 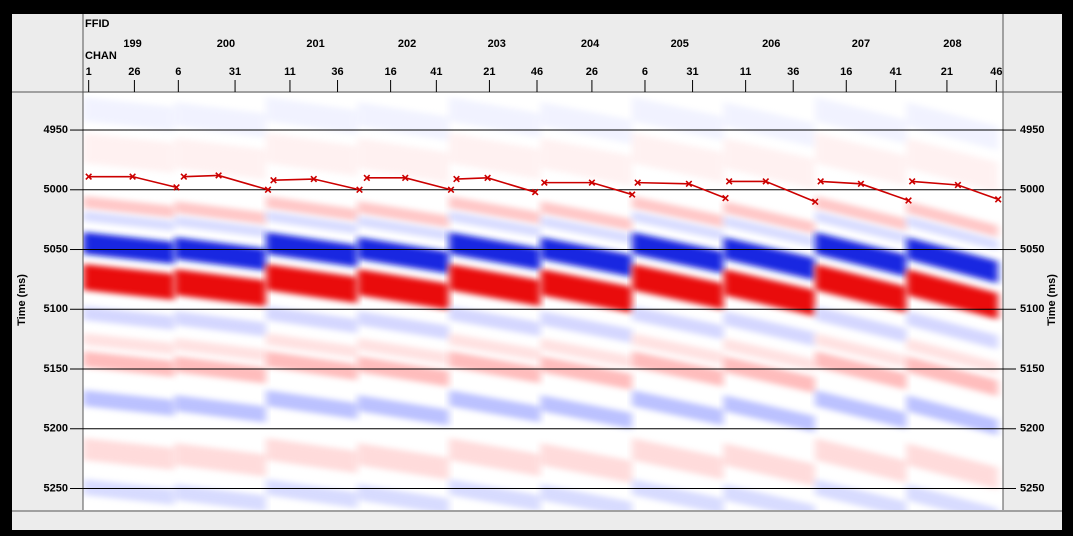 I want to click on y2-tick-label: 5250, so click(x=1032, y=488).